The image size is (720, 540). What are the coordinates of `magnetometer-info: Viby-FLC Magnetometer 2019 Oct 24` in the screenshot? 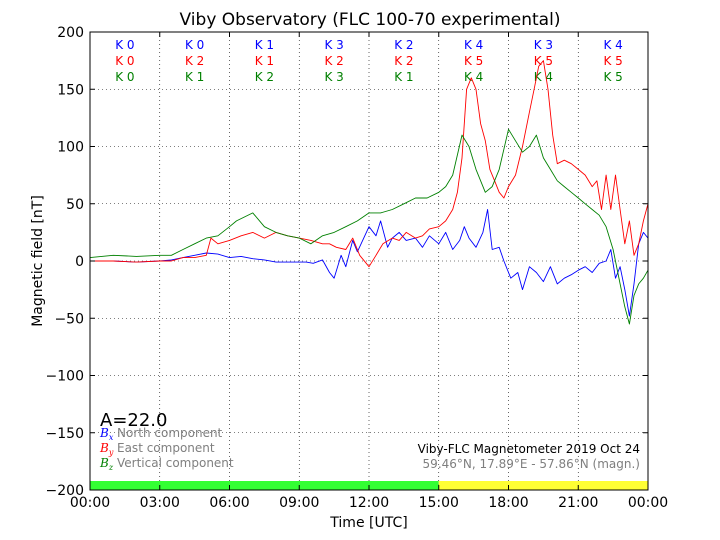 It's located at (529, 449).